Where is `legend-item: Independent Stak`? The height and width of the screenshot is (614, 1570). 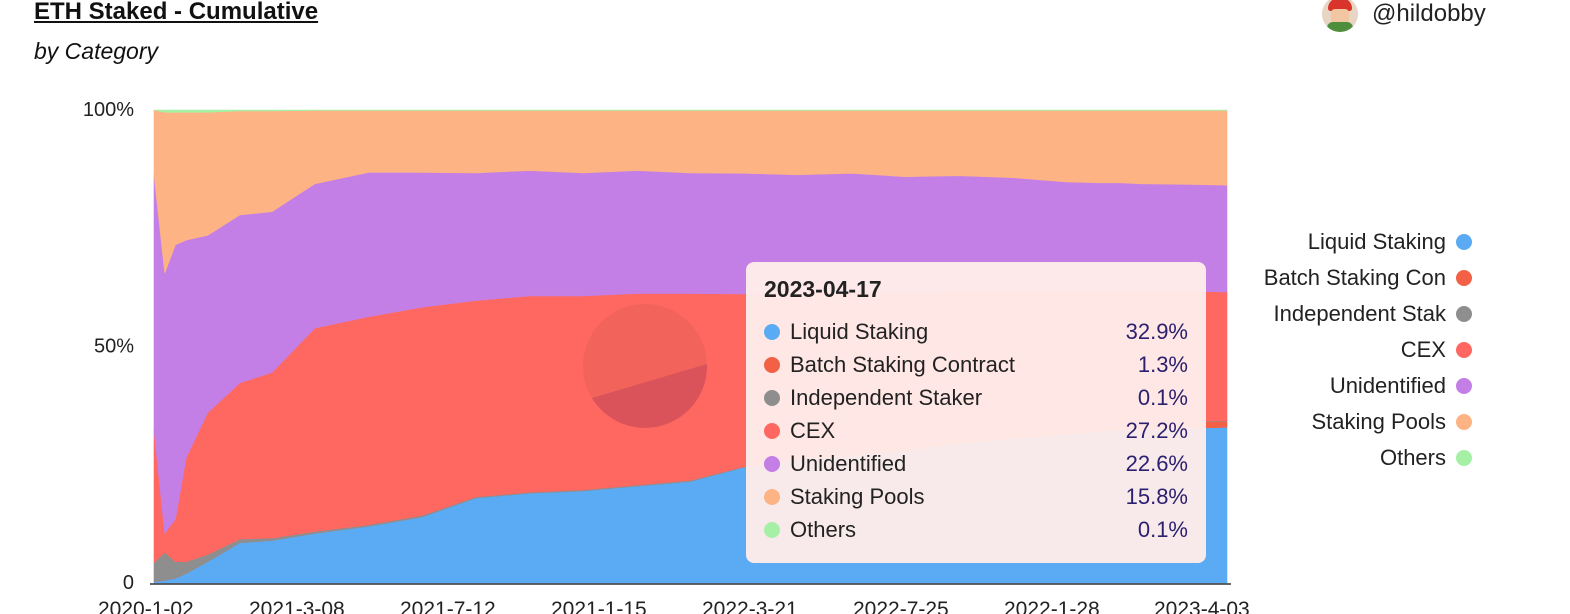
legend-item: Independent Stak is located at coordinates (1354, 314).